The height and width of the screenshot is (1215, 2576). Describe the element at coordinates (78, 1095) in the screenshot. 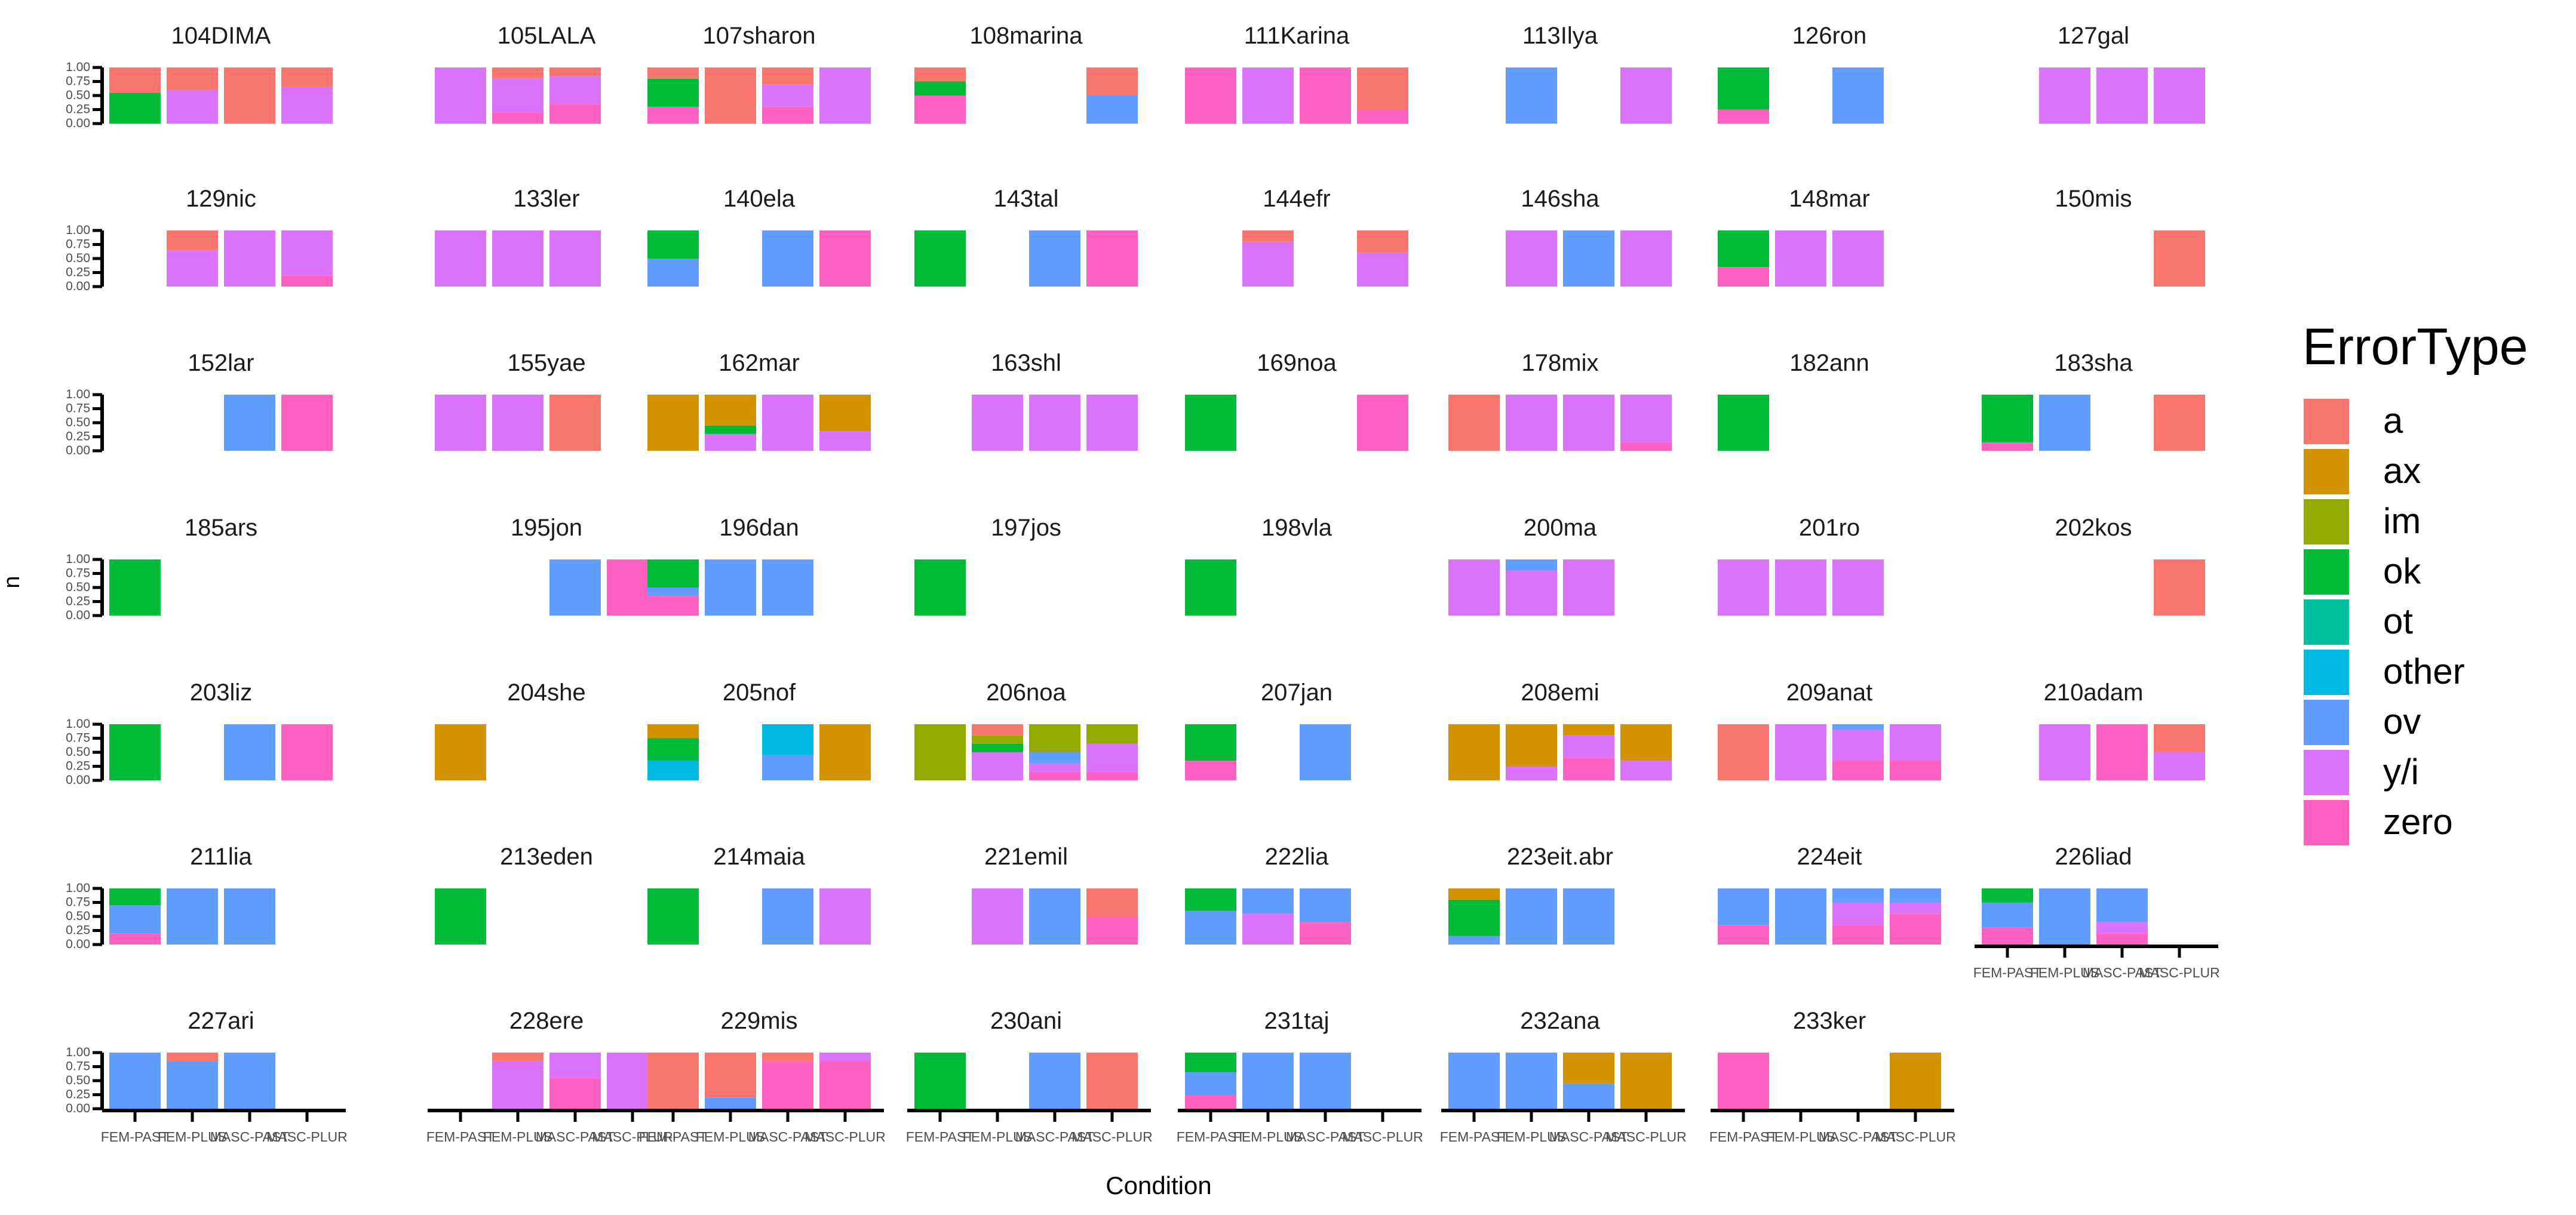

I see `y-tick-label: 0.25` at that location.